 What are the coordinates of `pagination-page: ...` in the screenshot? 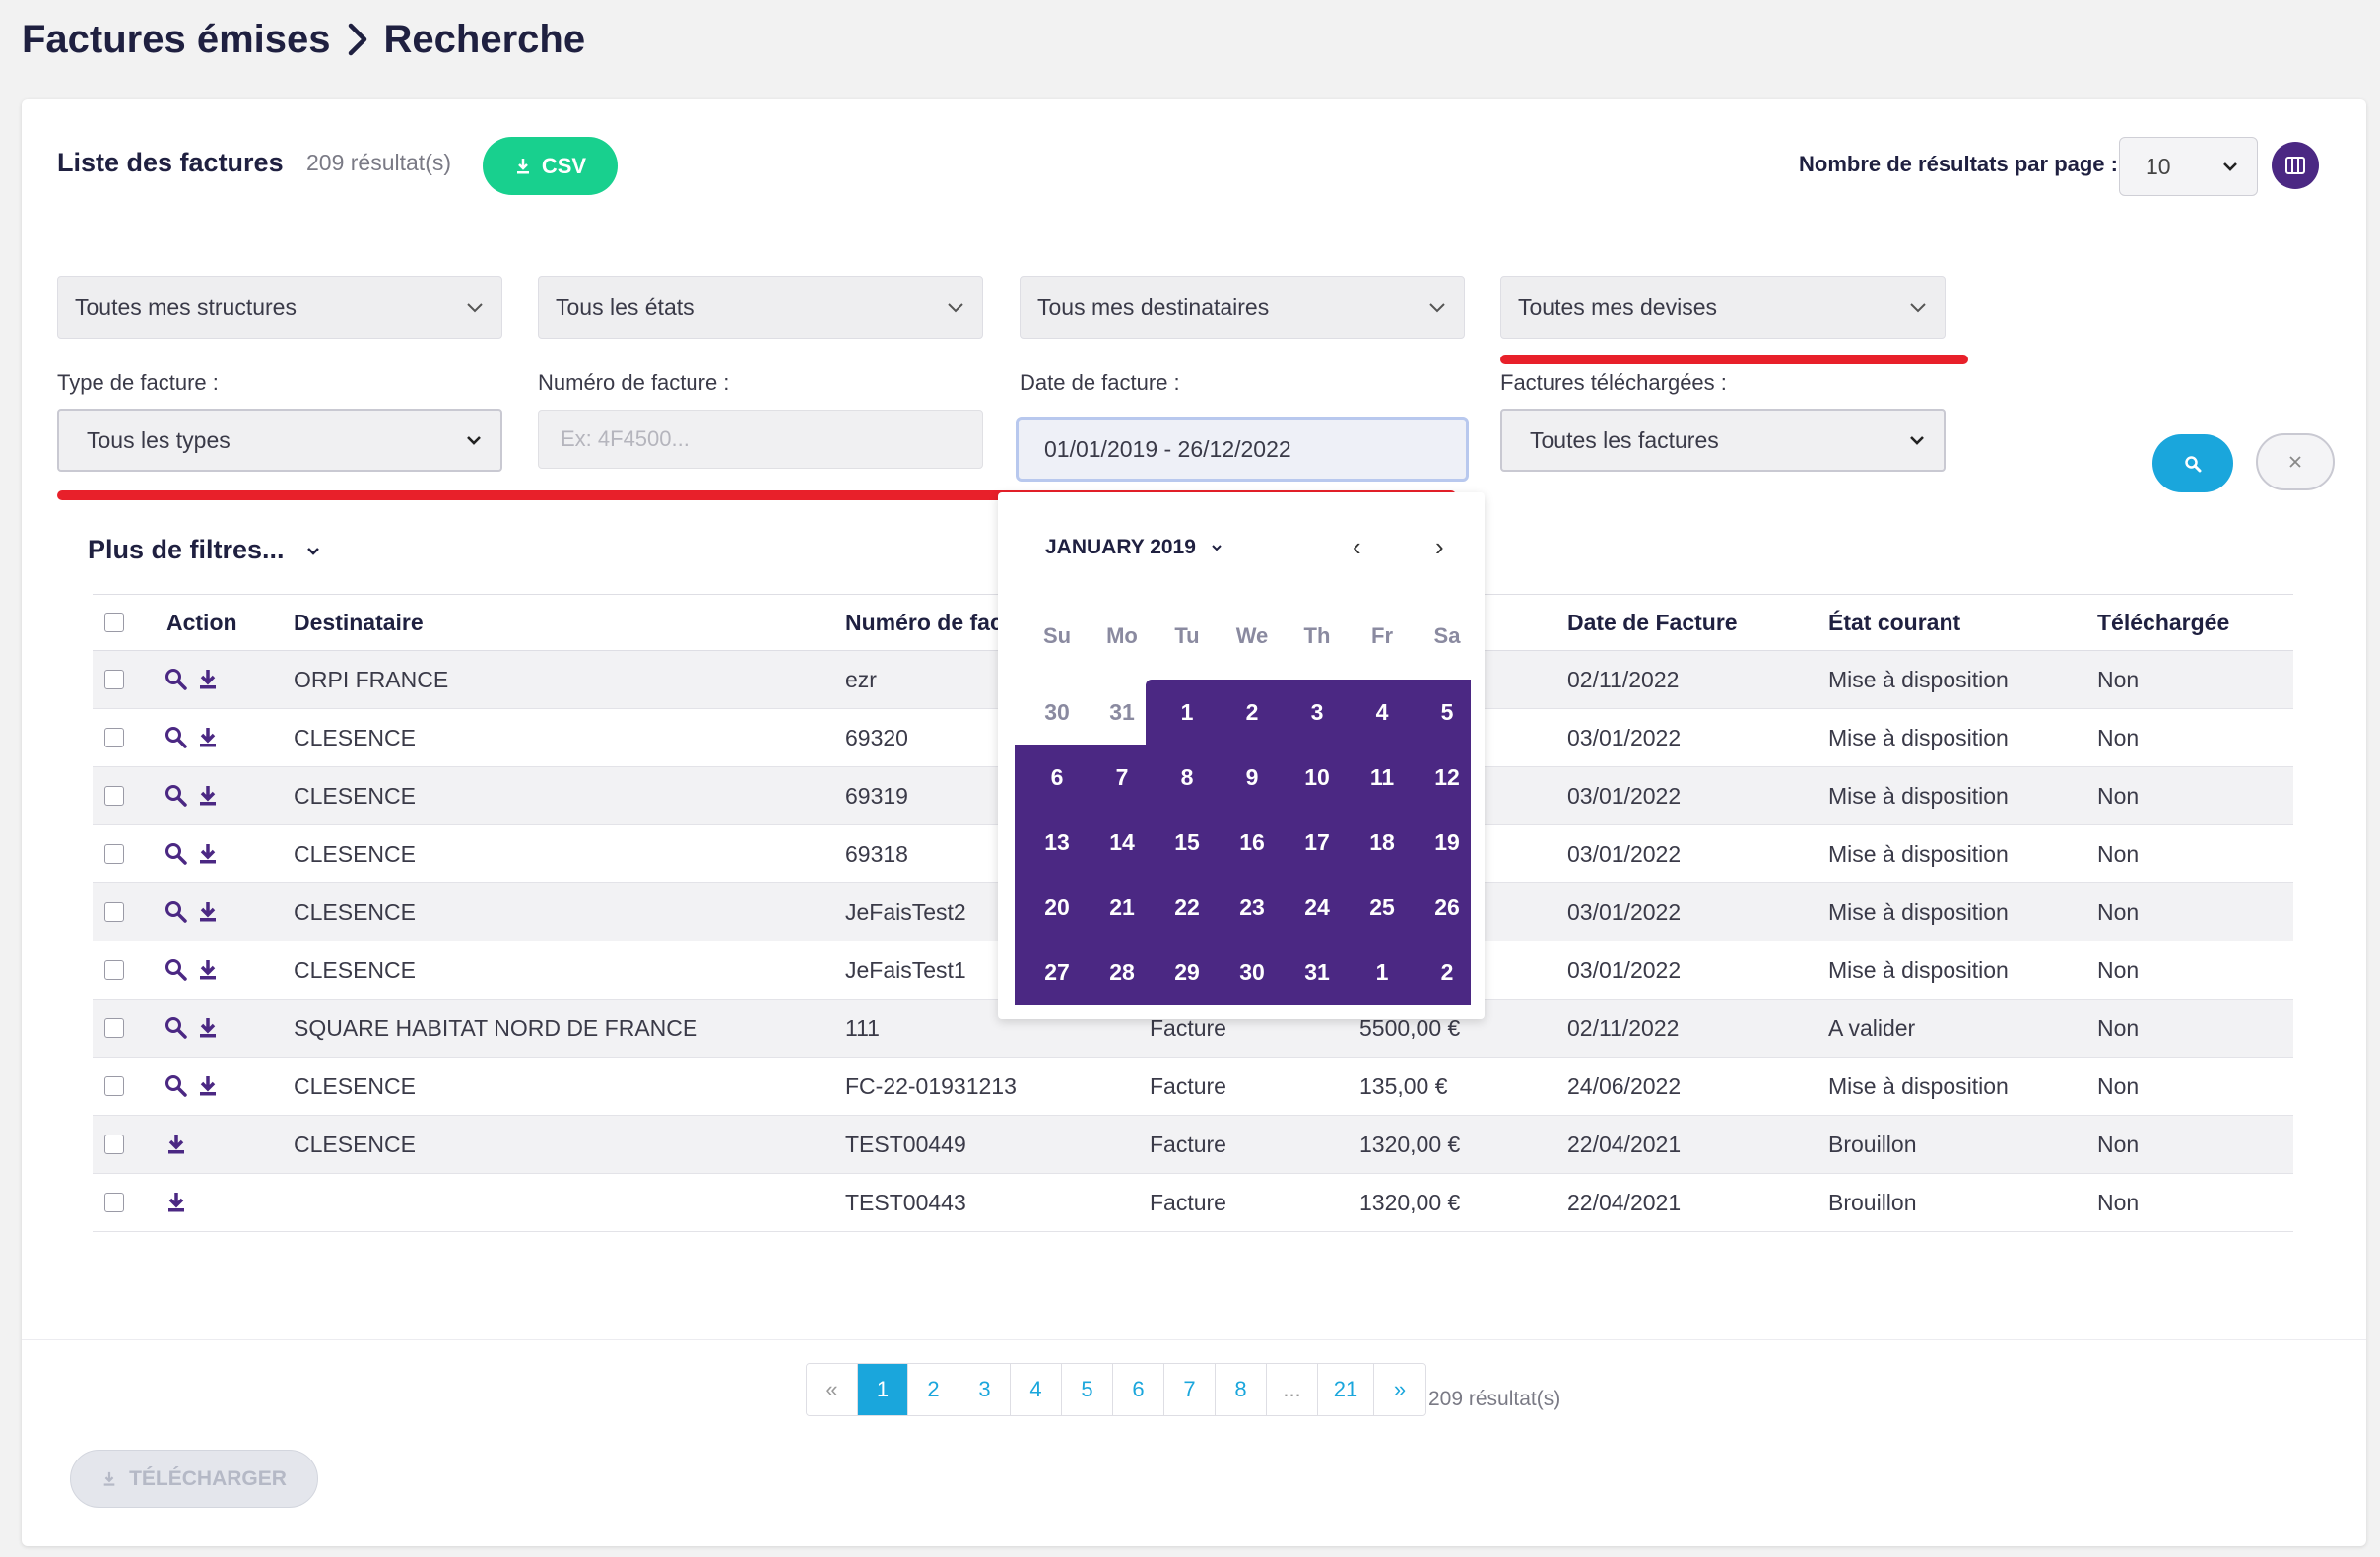 It's located at (1292, 1389).